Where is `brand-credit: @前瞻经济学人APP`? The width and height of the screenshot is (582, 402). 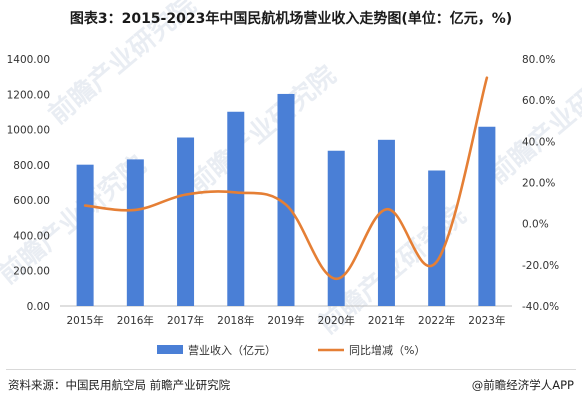 brand-credit: @前瞻经济学人APP is located at coordinates (522, 385).